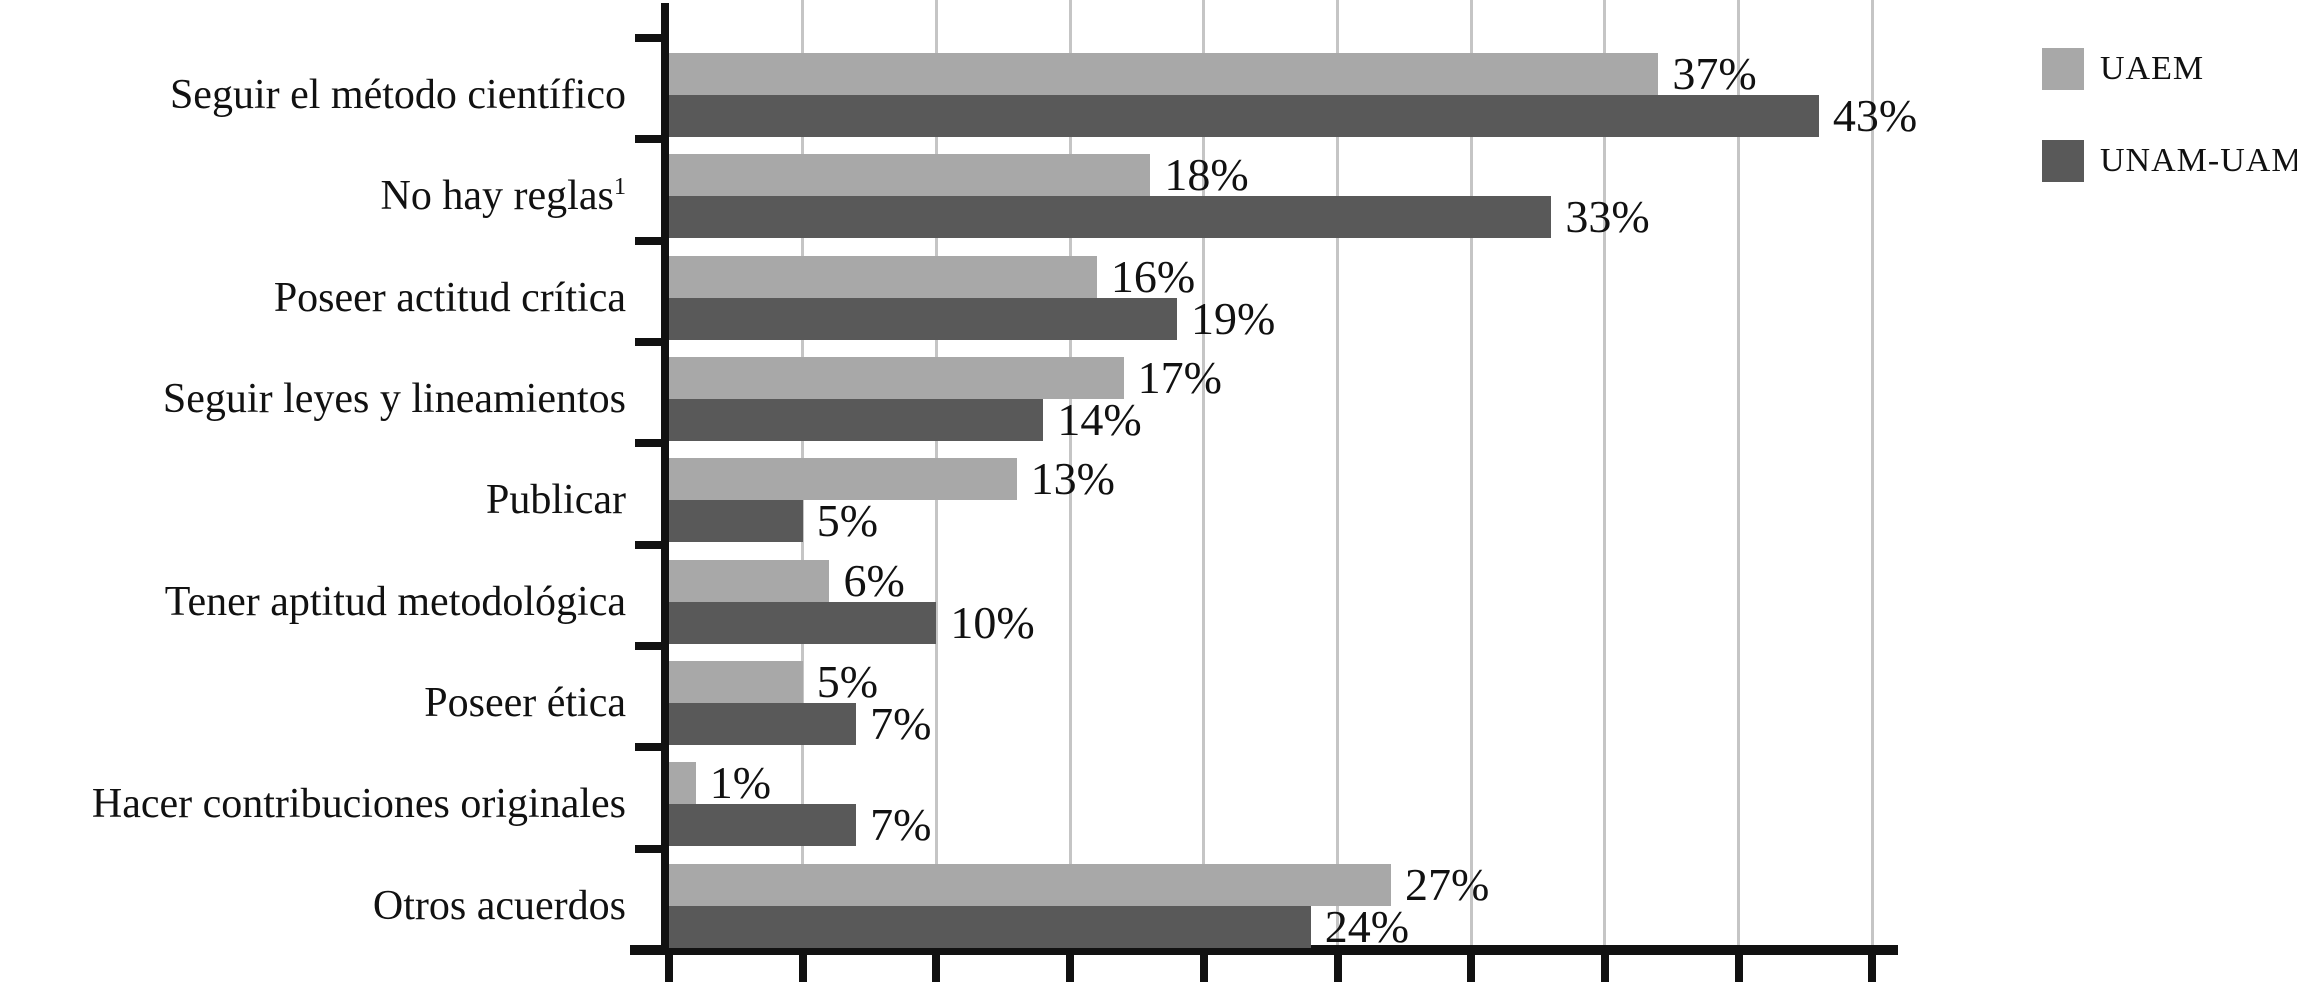 Image resolution: width=2297 pixels, height=983 pixels. Describe the element at coordinates (2198, 160) in the screenshot. I see `legend-label-unam-uam: UNAM-UAM` at that location.